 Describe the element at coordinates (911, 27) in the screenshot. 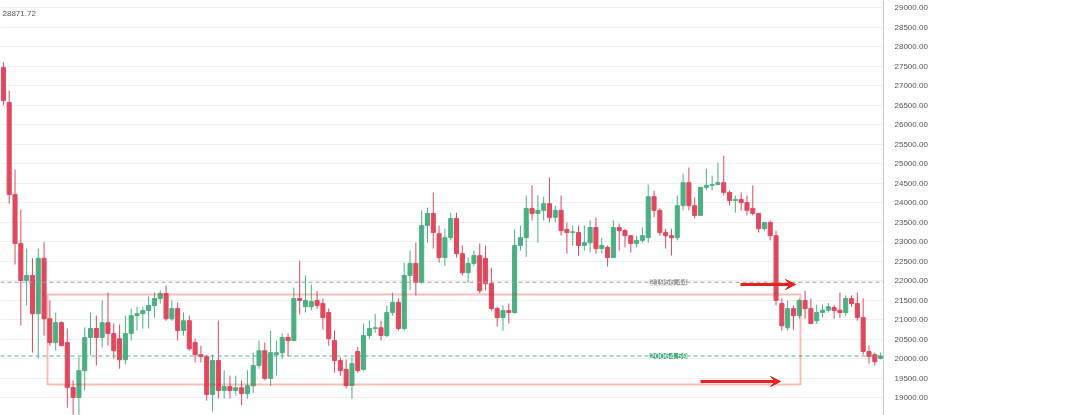

I see `y-tick-label: 28500.00` at that location.